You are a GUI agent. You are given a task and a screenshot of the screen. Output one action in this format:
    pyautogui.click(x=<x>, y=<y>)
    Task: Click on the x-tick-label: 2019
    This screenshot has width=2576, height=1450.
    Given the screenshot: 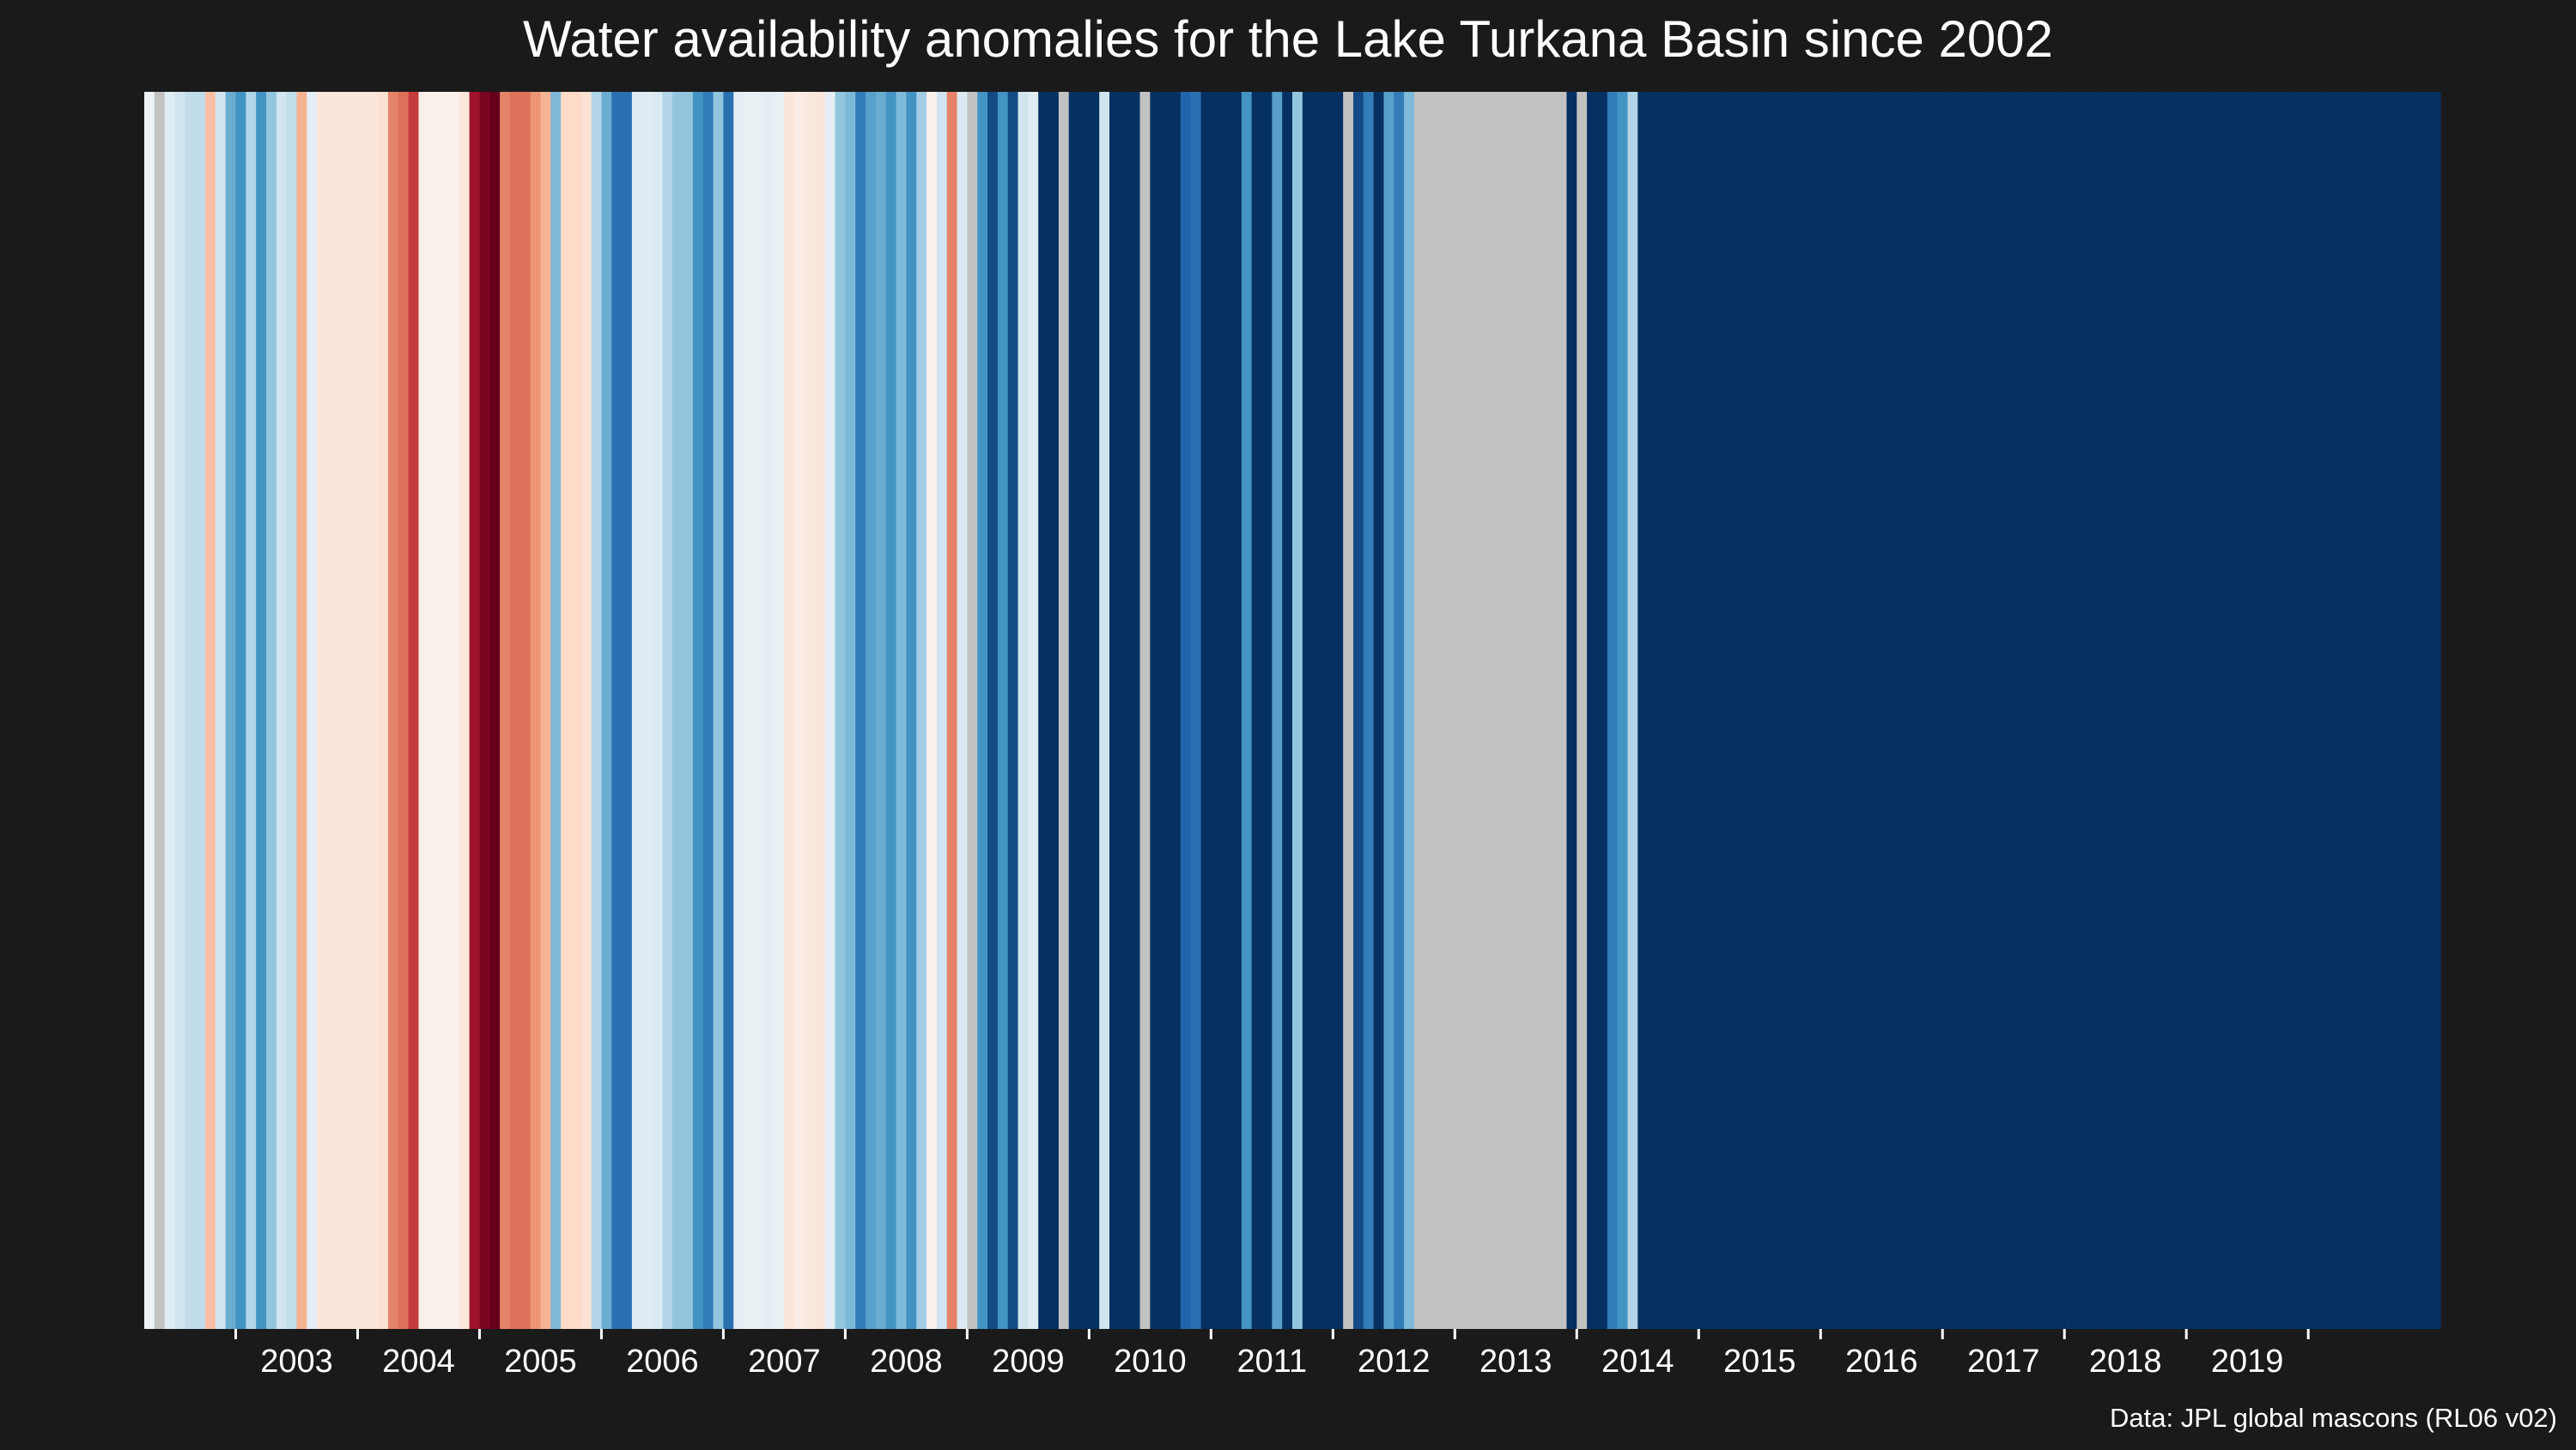 What is the action you would take?
    pyautogui.click(x=2247, y=1362)
    